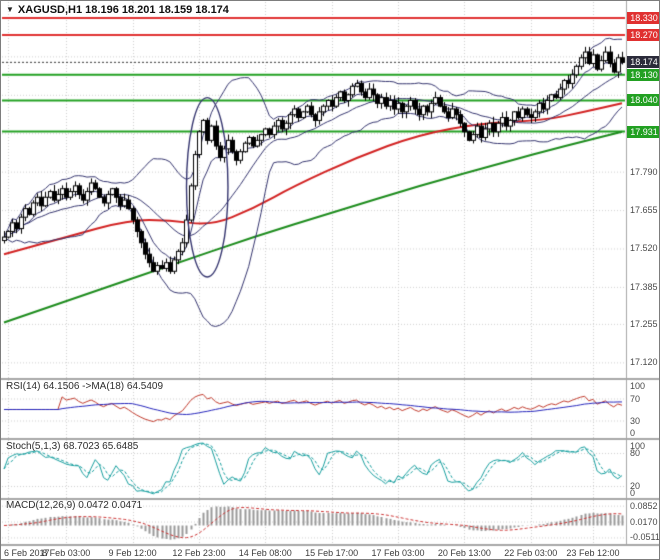  I want to click on rsi-axis-label: 100, so click(638, 386).